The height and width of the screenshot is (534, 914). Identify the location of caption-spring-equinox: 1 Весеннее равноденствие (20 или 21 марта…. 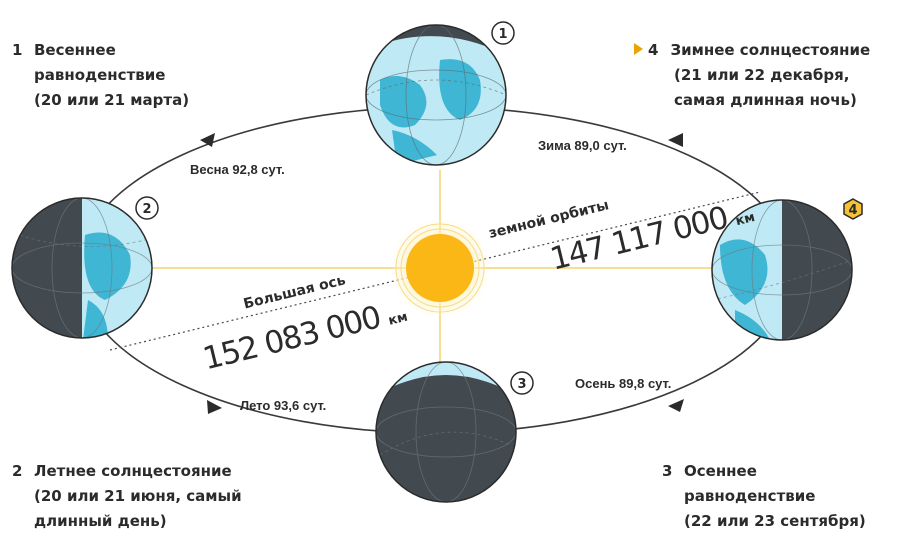
(100, 75).